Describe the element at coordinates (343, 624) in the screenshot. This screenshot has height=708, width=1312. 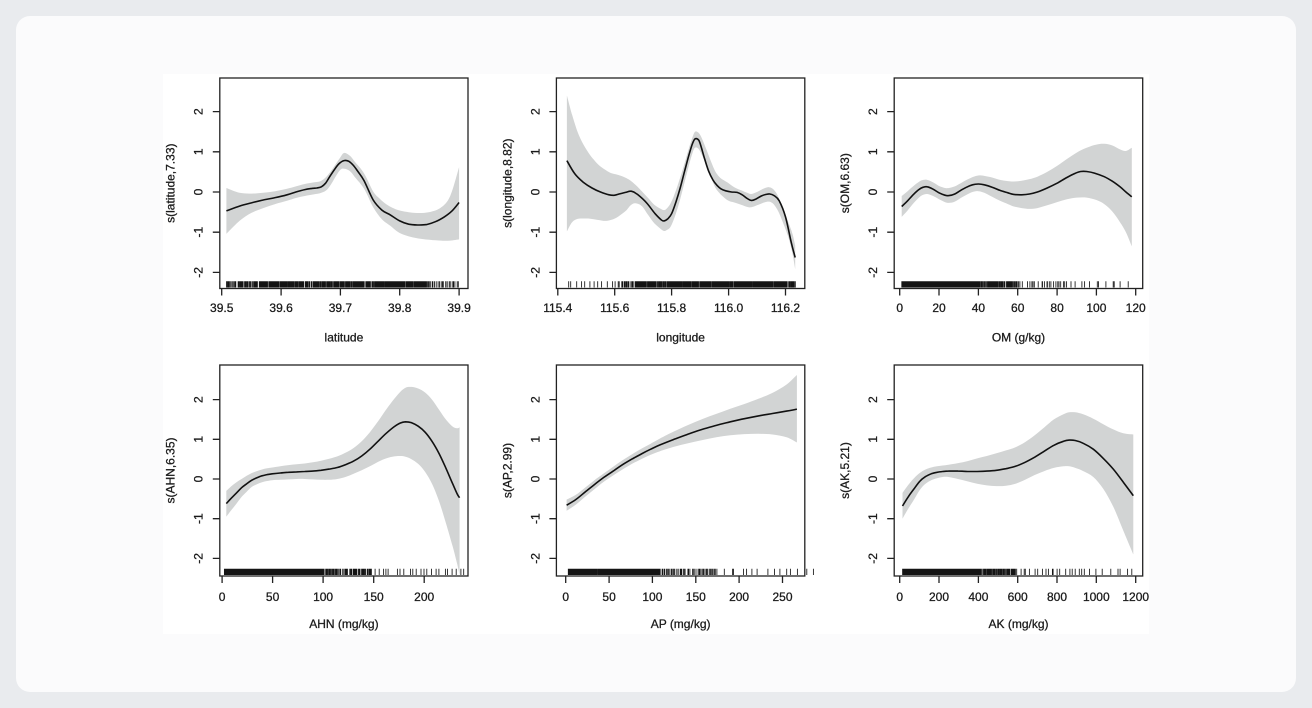
I see `svg-text: AHN (mg/kg)` at that location.